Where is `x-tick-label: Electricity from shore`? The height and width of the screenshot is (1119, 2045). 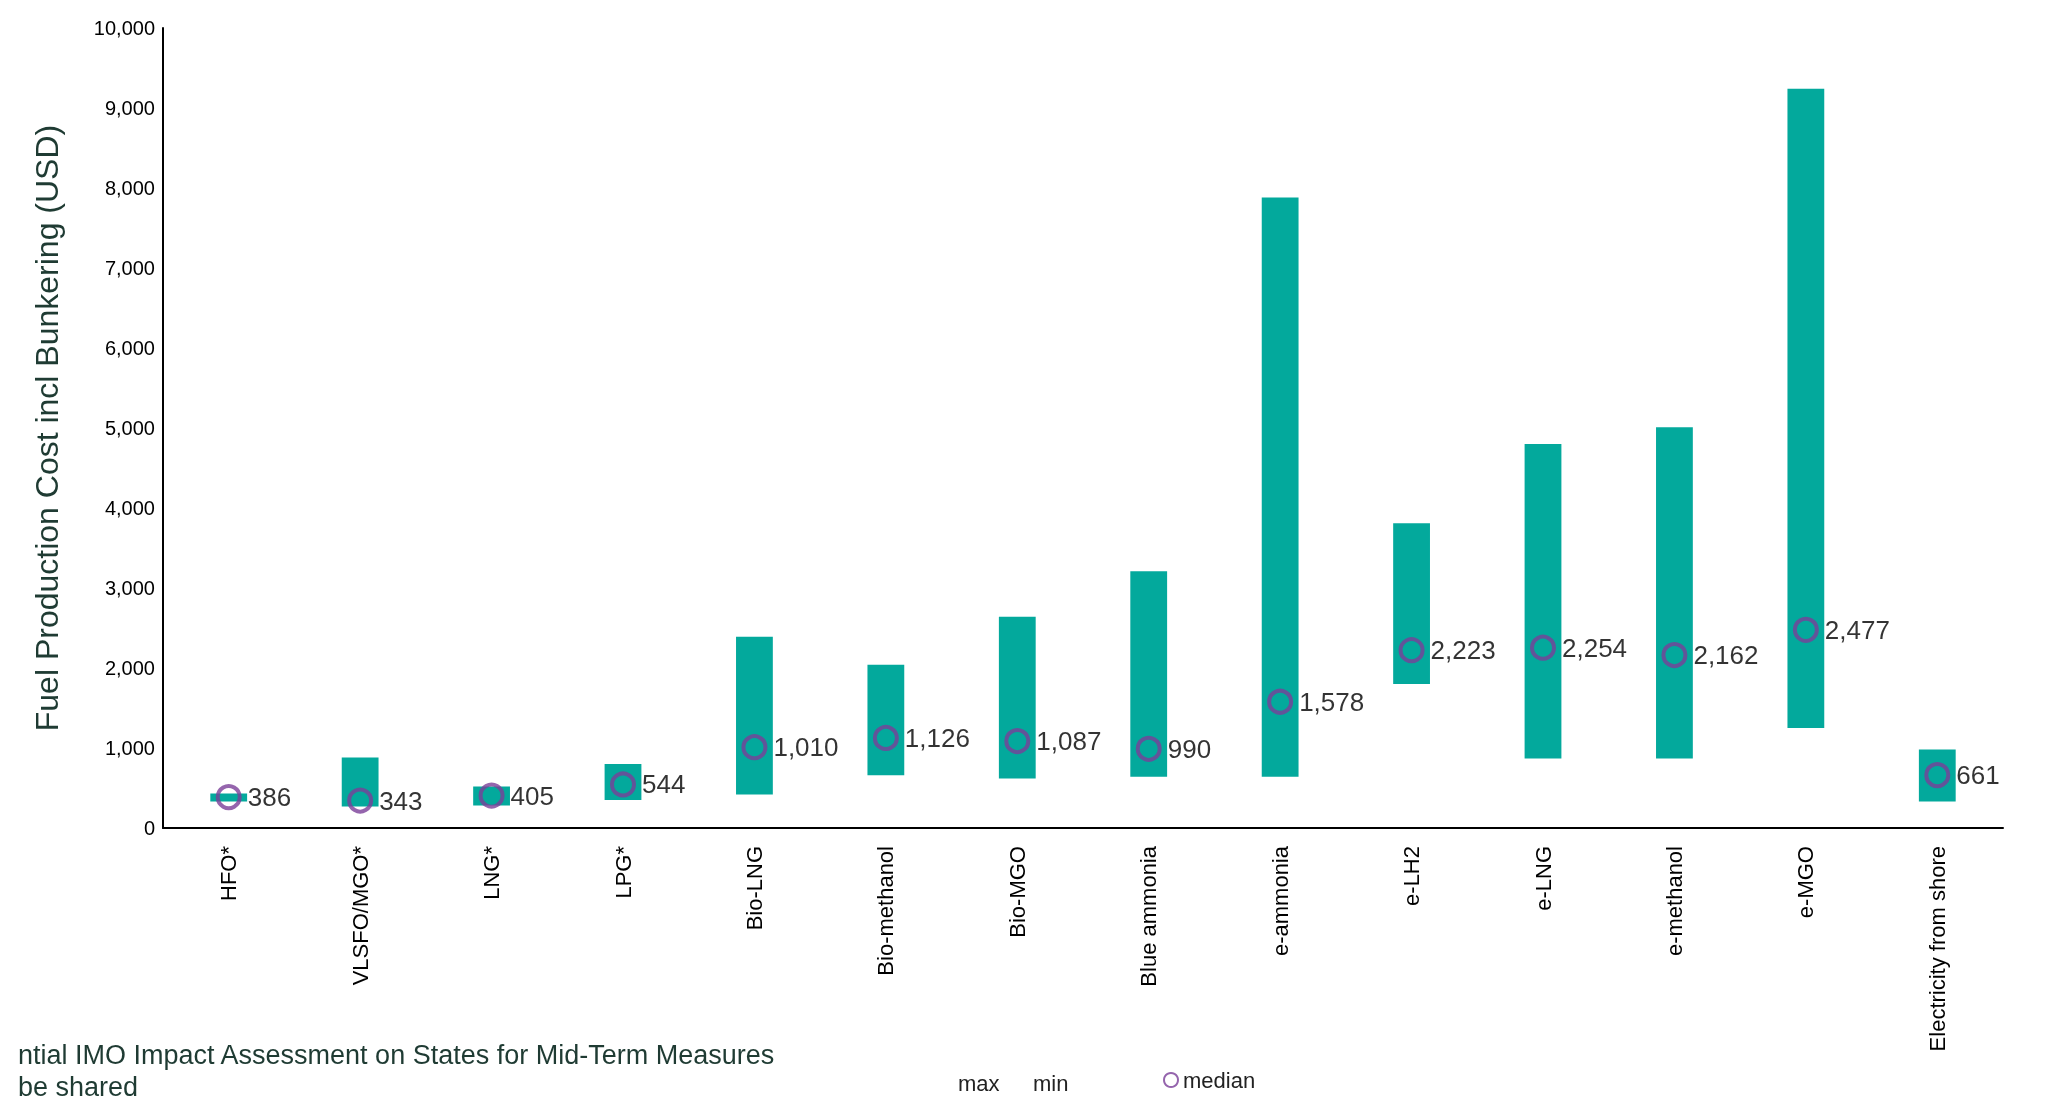 x-tick-label: Electricity from shore is located at coordinates (1937, 949).